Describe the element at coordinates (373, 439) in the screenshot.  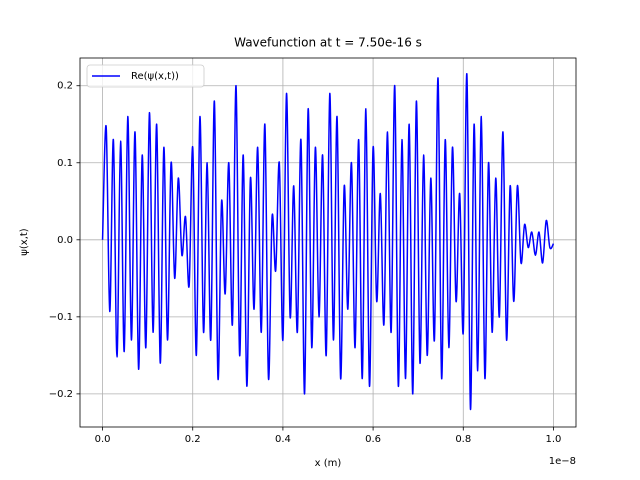
I see `x-tick-label: 0.6` at that location.